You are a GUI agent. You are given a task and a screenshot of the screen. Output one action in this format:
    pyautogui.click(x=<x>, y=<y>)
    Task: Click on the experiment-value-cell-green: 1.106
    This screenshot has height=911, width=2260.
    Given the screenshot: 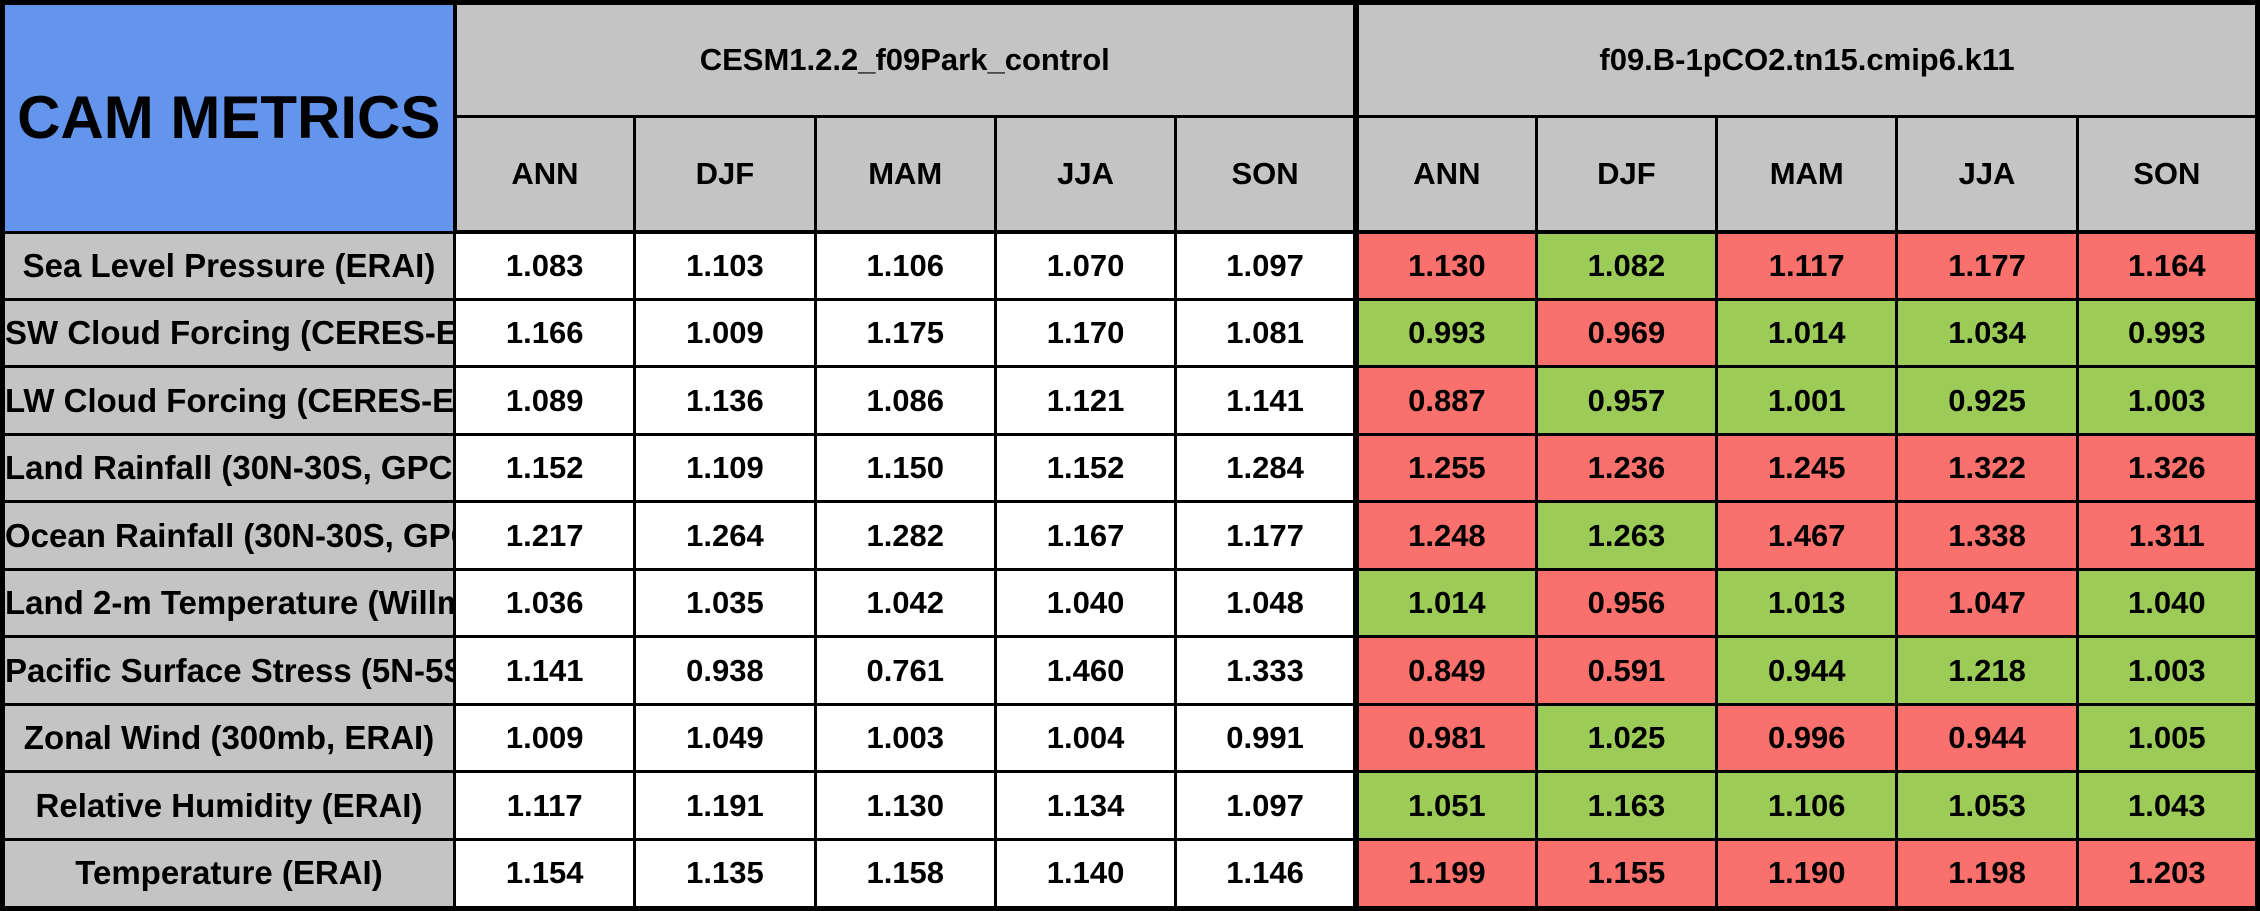 What is the action you would take?
    pyautogui.click(x=1807, y=805)
    